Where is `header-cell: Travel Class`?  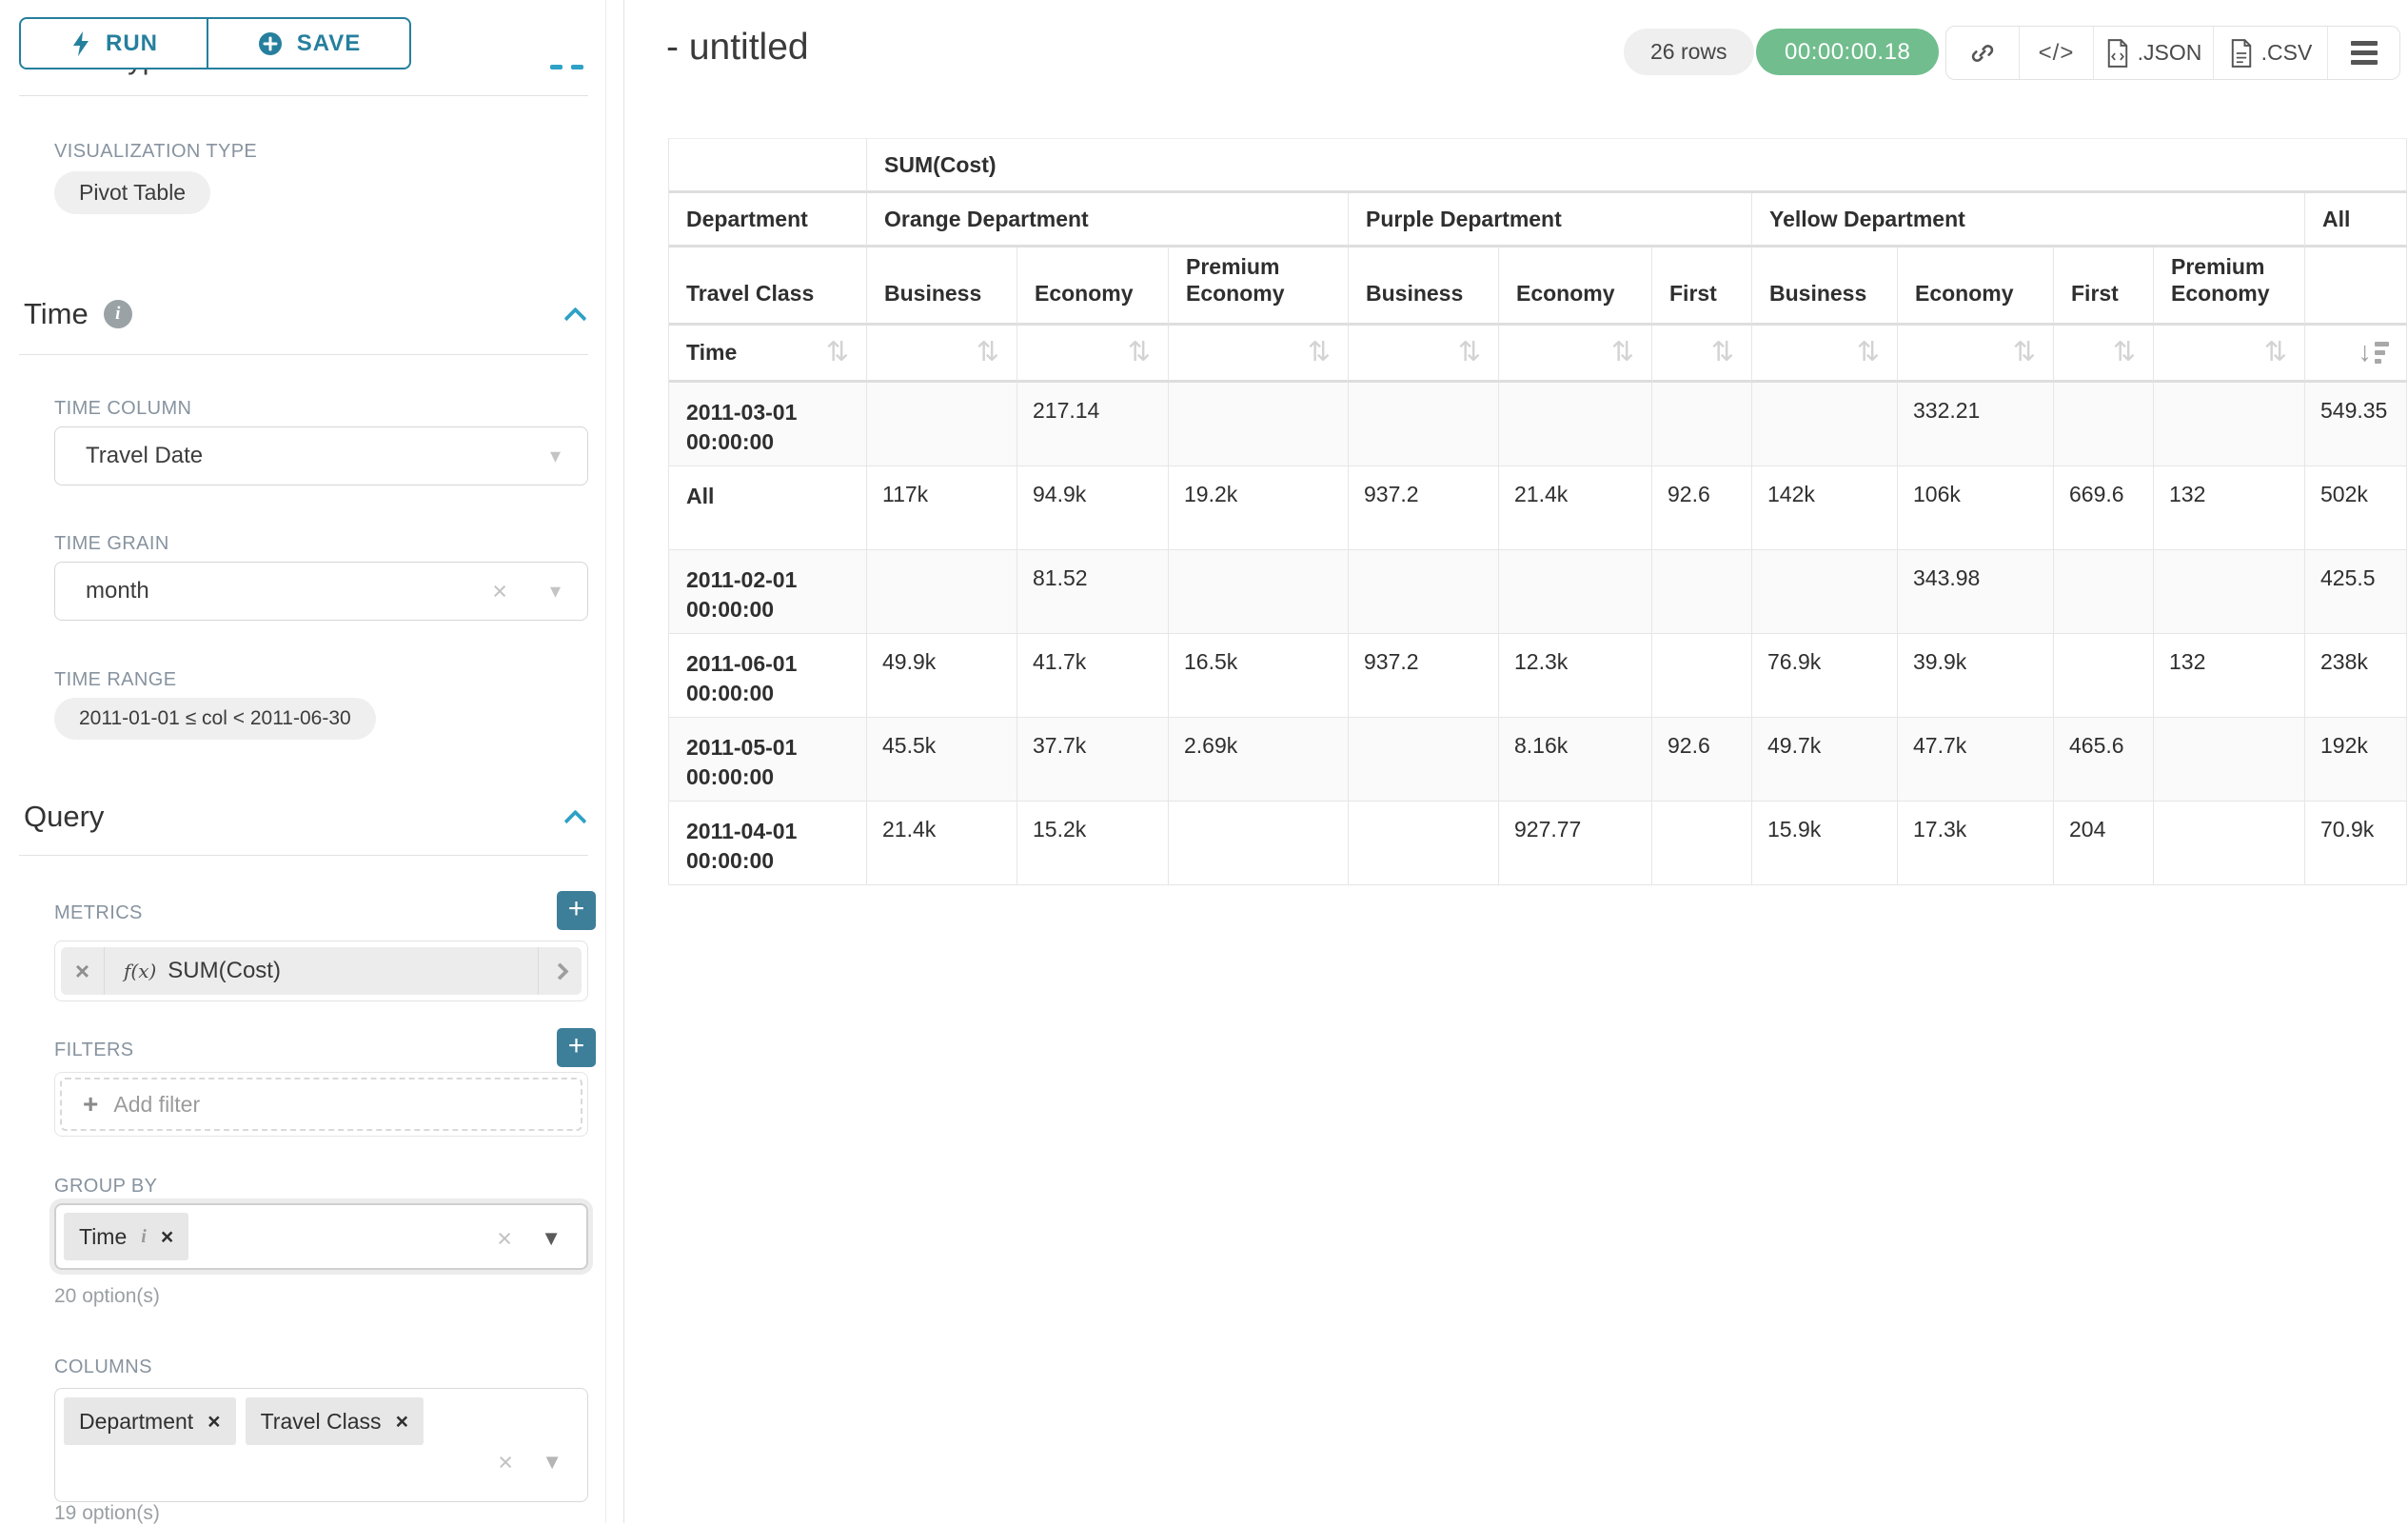
header-cell: Travel Class is located at coordinates (768, 287).